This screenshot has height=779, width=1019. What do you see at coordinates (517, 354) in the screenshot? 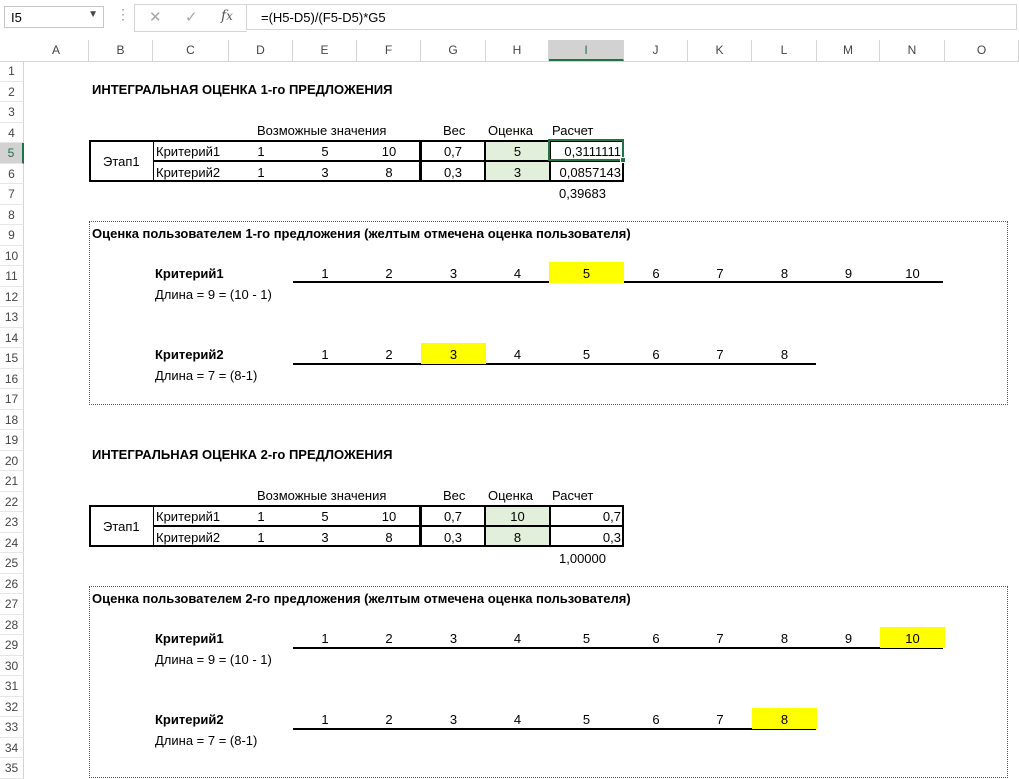
I see `user1-scale-value: 4` at bounding box center [517, 354].